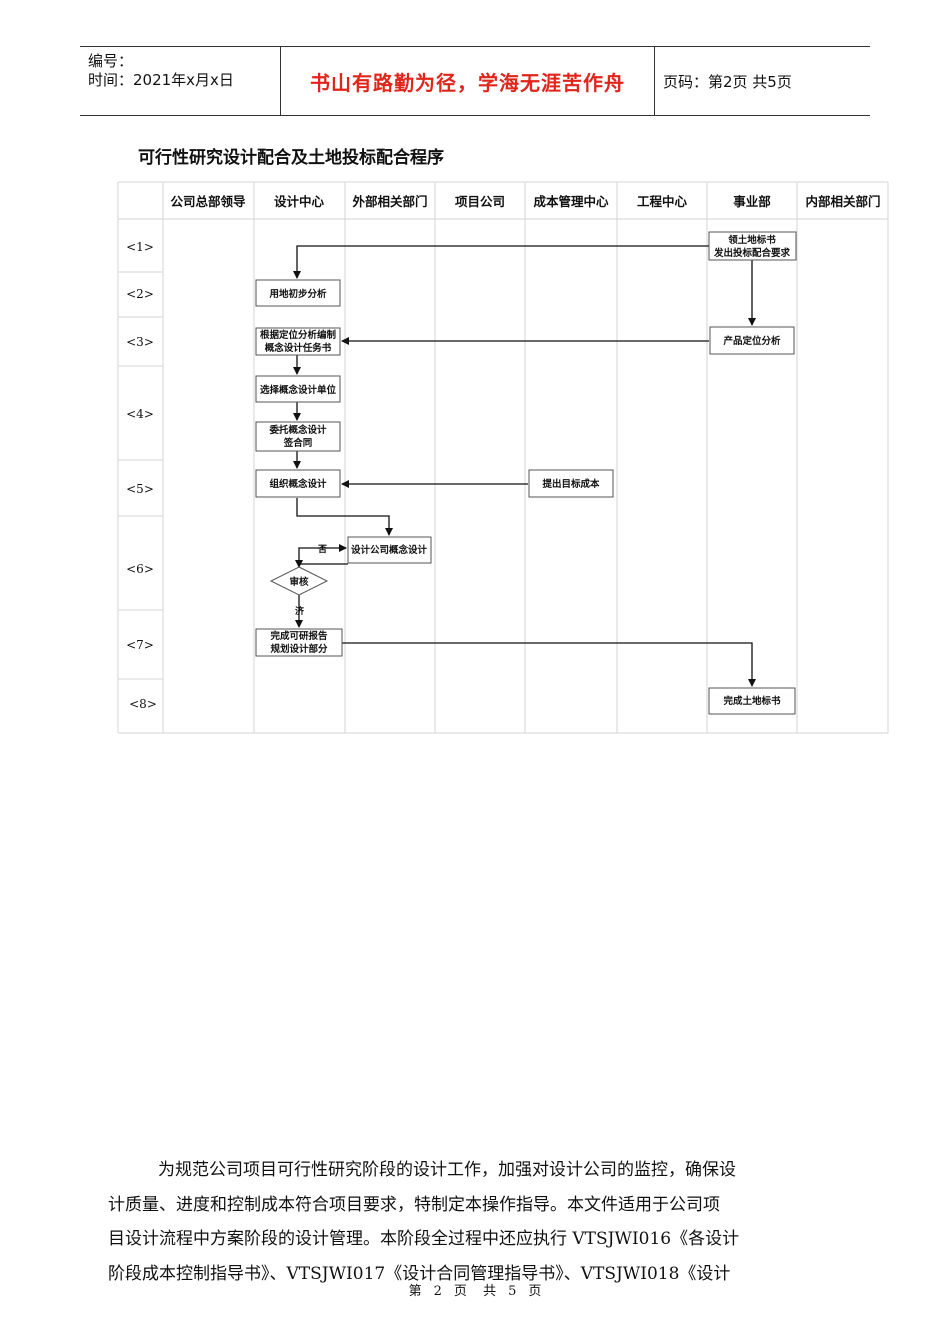 The width and height of the screenshot is (950, 1344). What do you see at coordinates (140, 569) in the screenshot?
I see `row-label: <6>` at bounding box center [140, 569].